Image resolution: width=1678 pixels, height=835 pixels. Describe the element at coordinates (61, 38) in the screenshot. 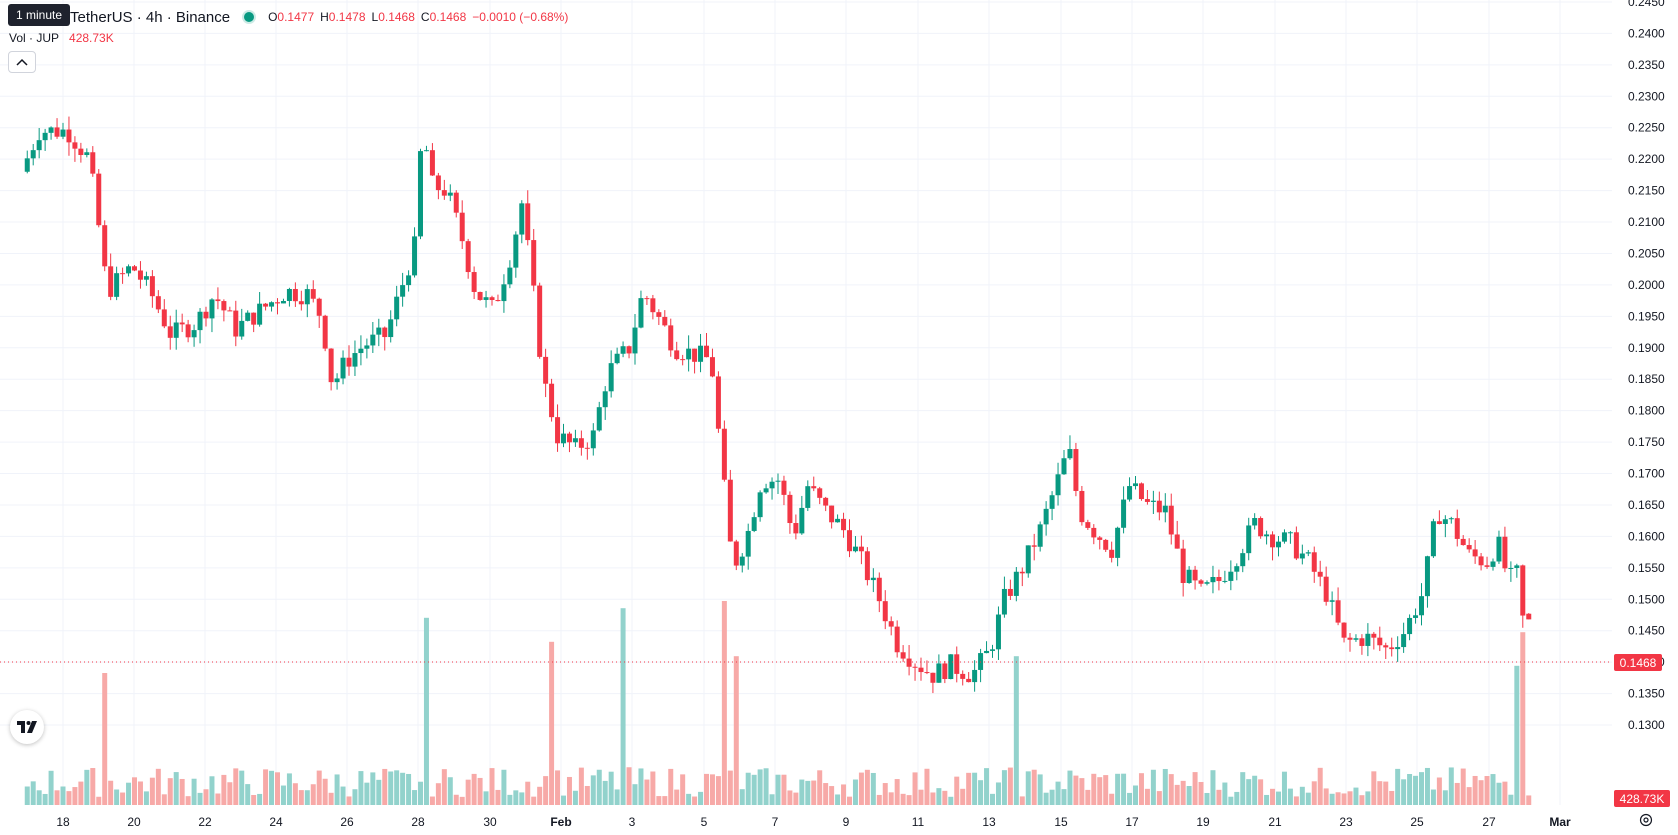

I see `volume-legend: Vol · JUP 428.73K` at that location.